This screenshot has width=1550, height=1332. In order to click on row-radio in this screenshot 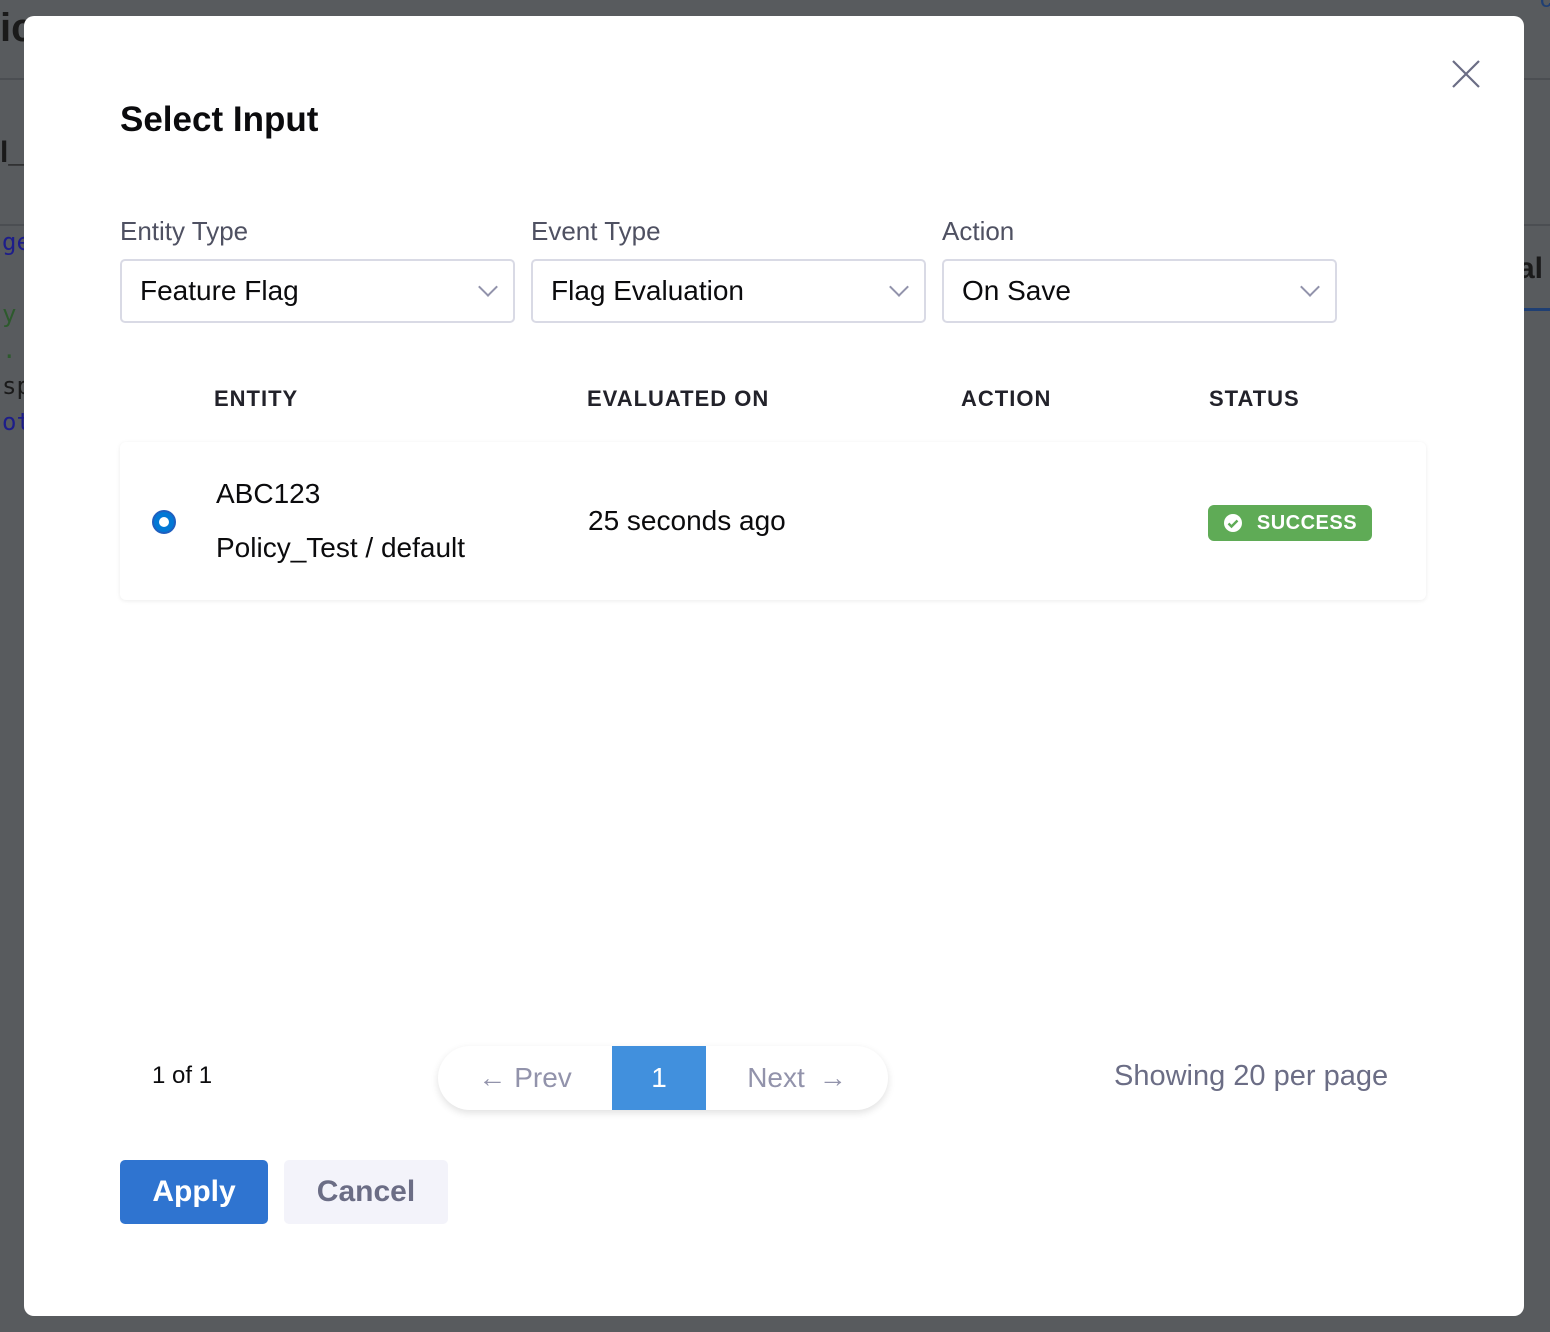, I will do `click(164, 522)`.